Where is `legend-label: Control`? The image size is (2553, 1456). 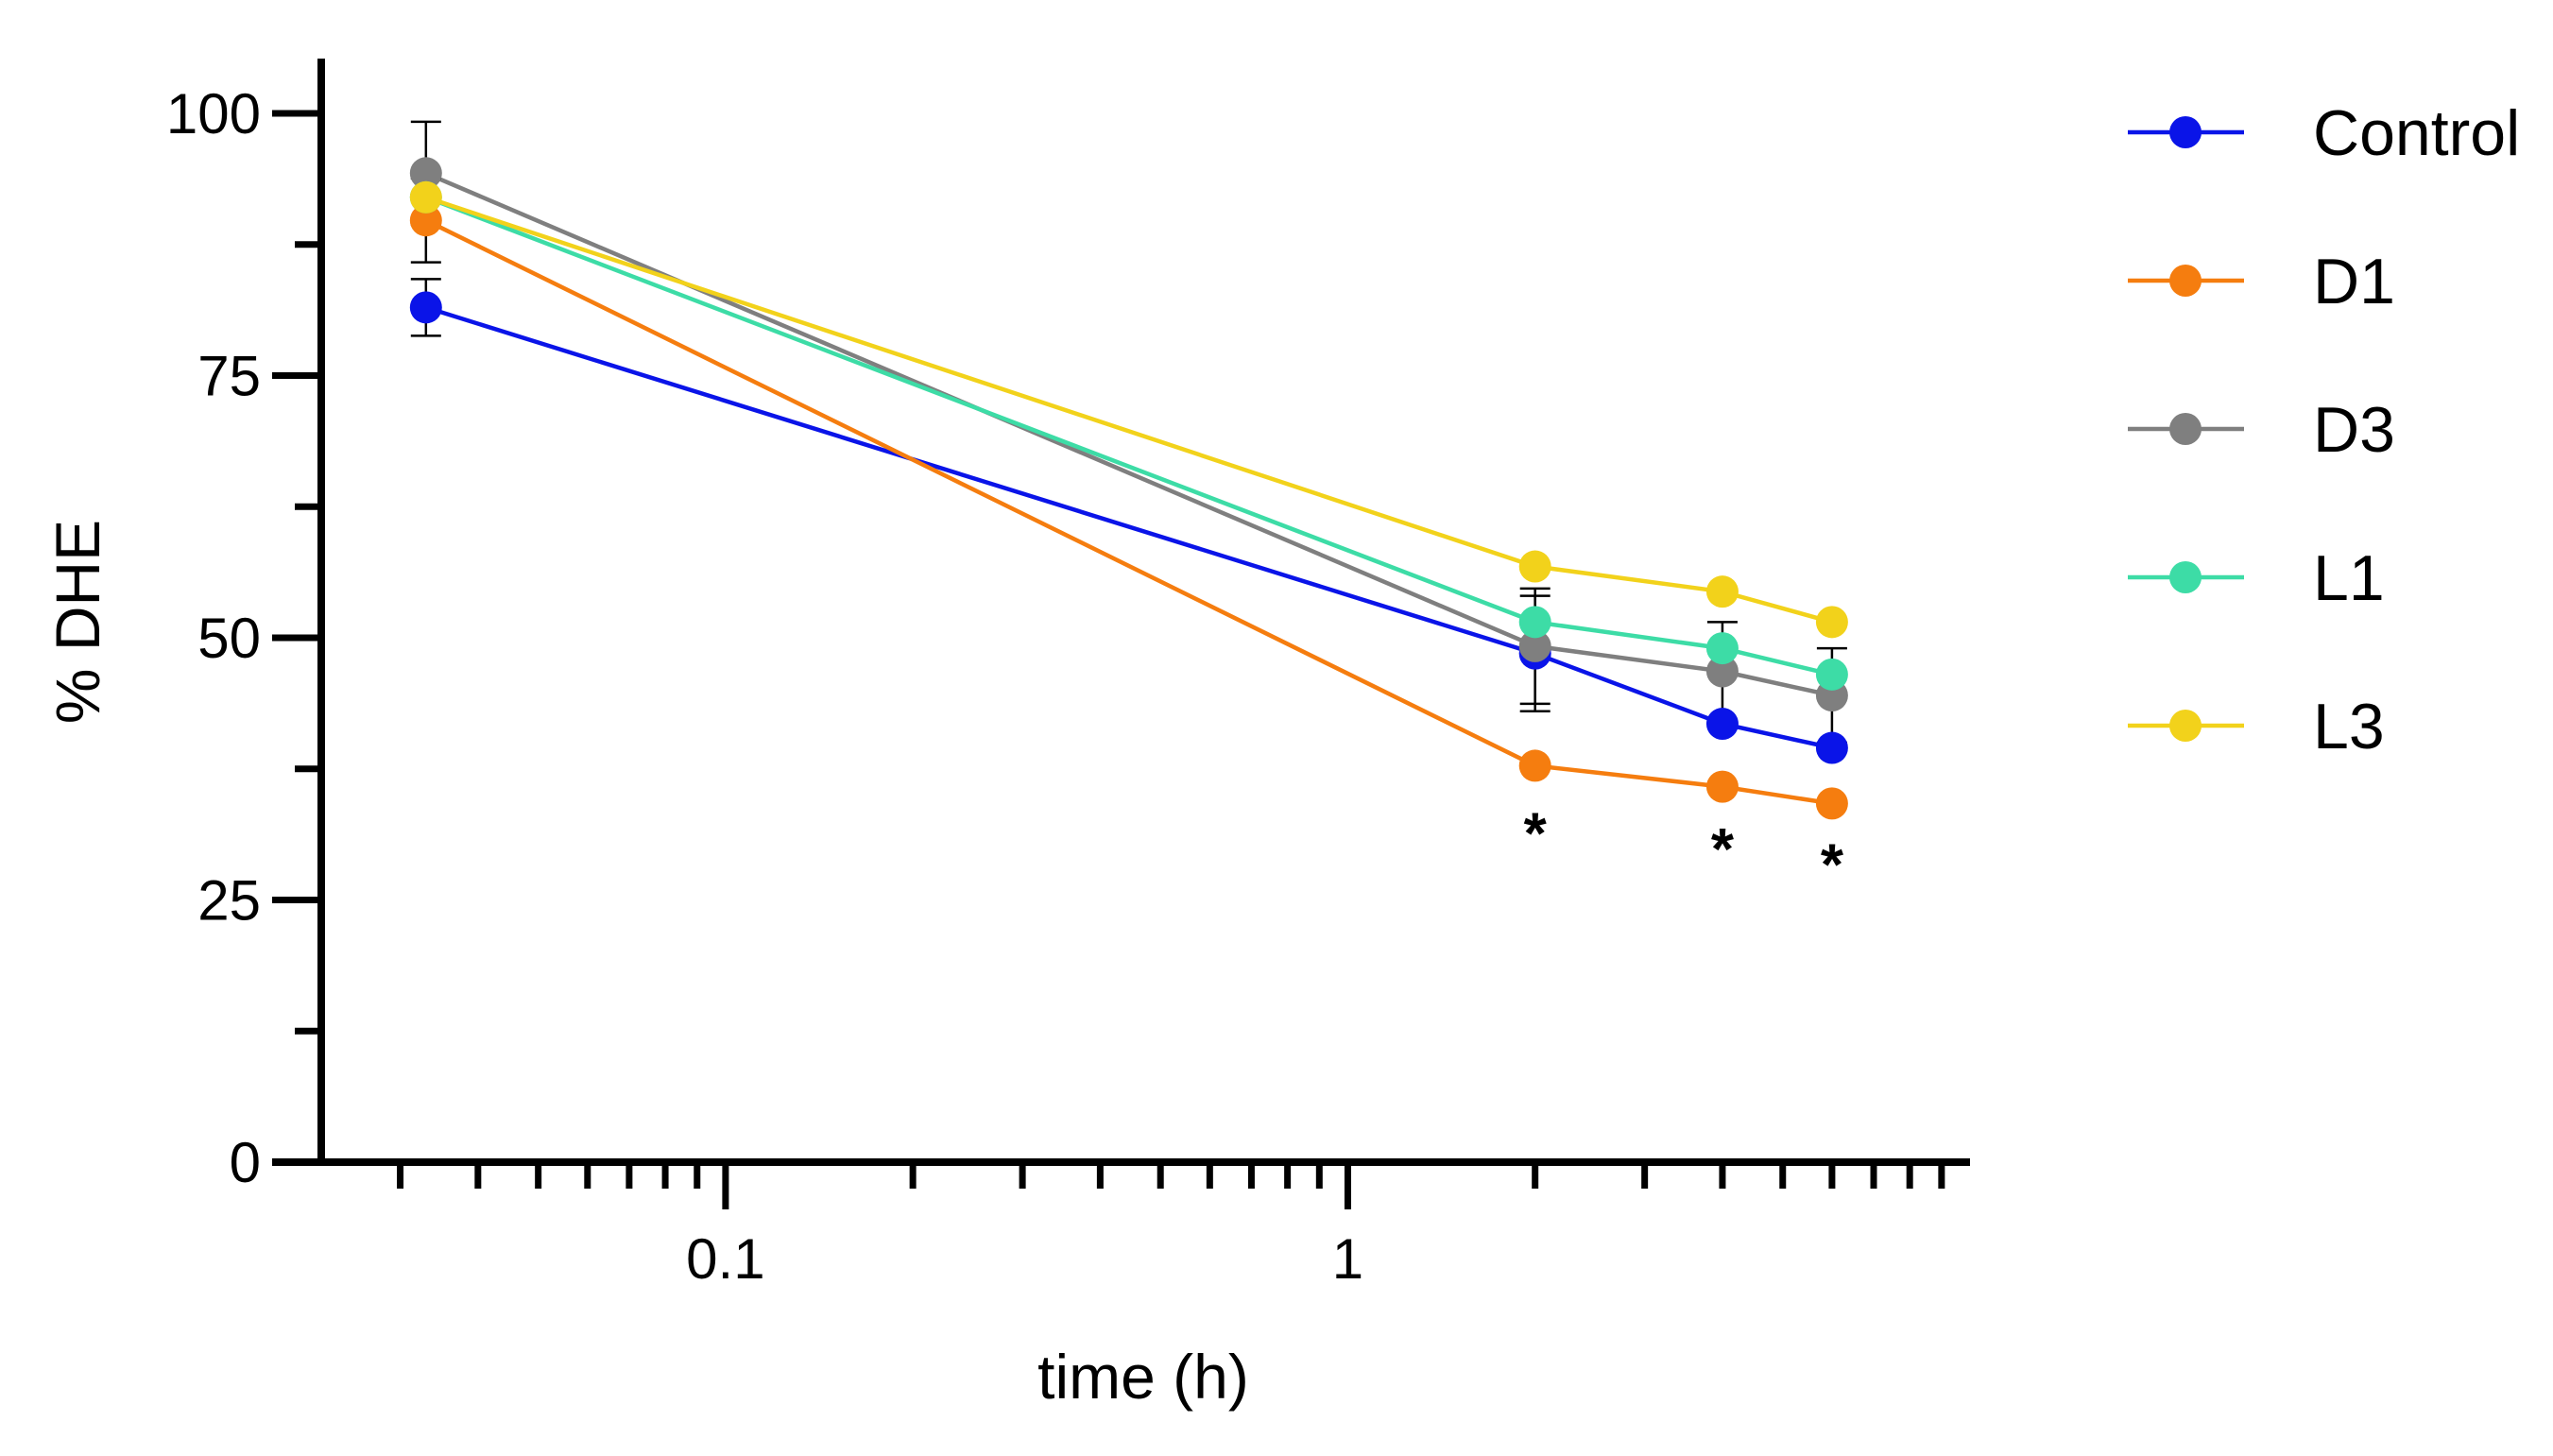 legend-label: Control is located at coordinates (2416, 133).